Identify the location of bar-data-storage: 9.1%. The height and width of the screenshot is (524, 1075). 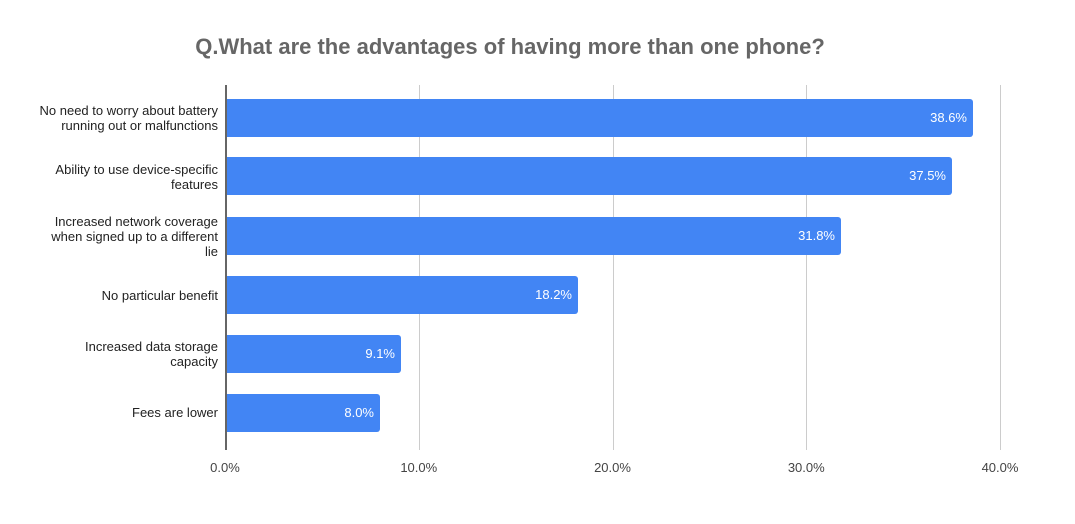
(313, 354).